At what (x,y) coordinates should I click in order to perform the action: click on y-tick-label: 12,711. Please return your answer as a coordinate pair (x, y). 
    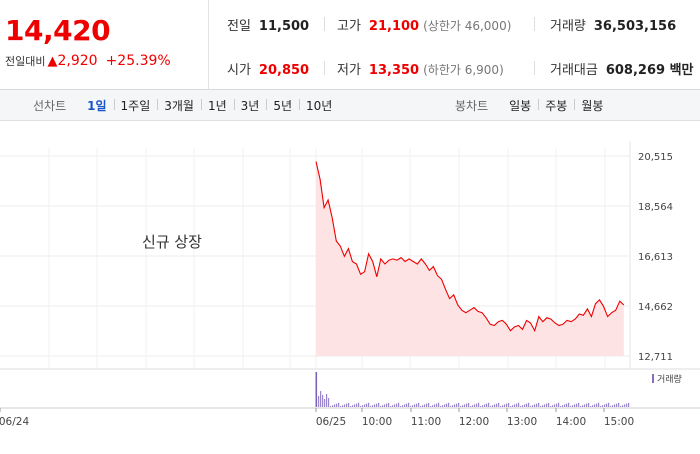
    Looking at the image, I should click on (655, 357).